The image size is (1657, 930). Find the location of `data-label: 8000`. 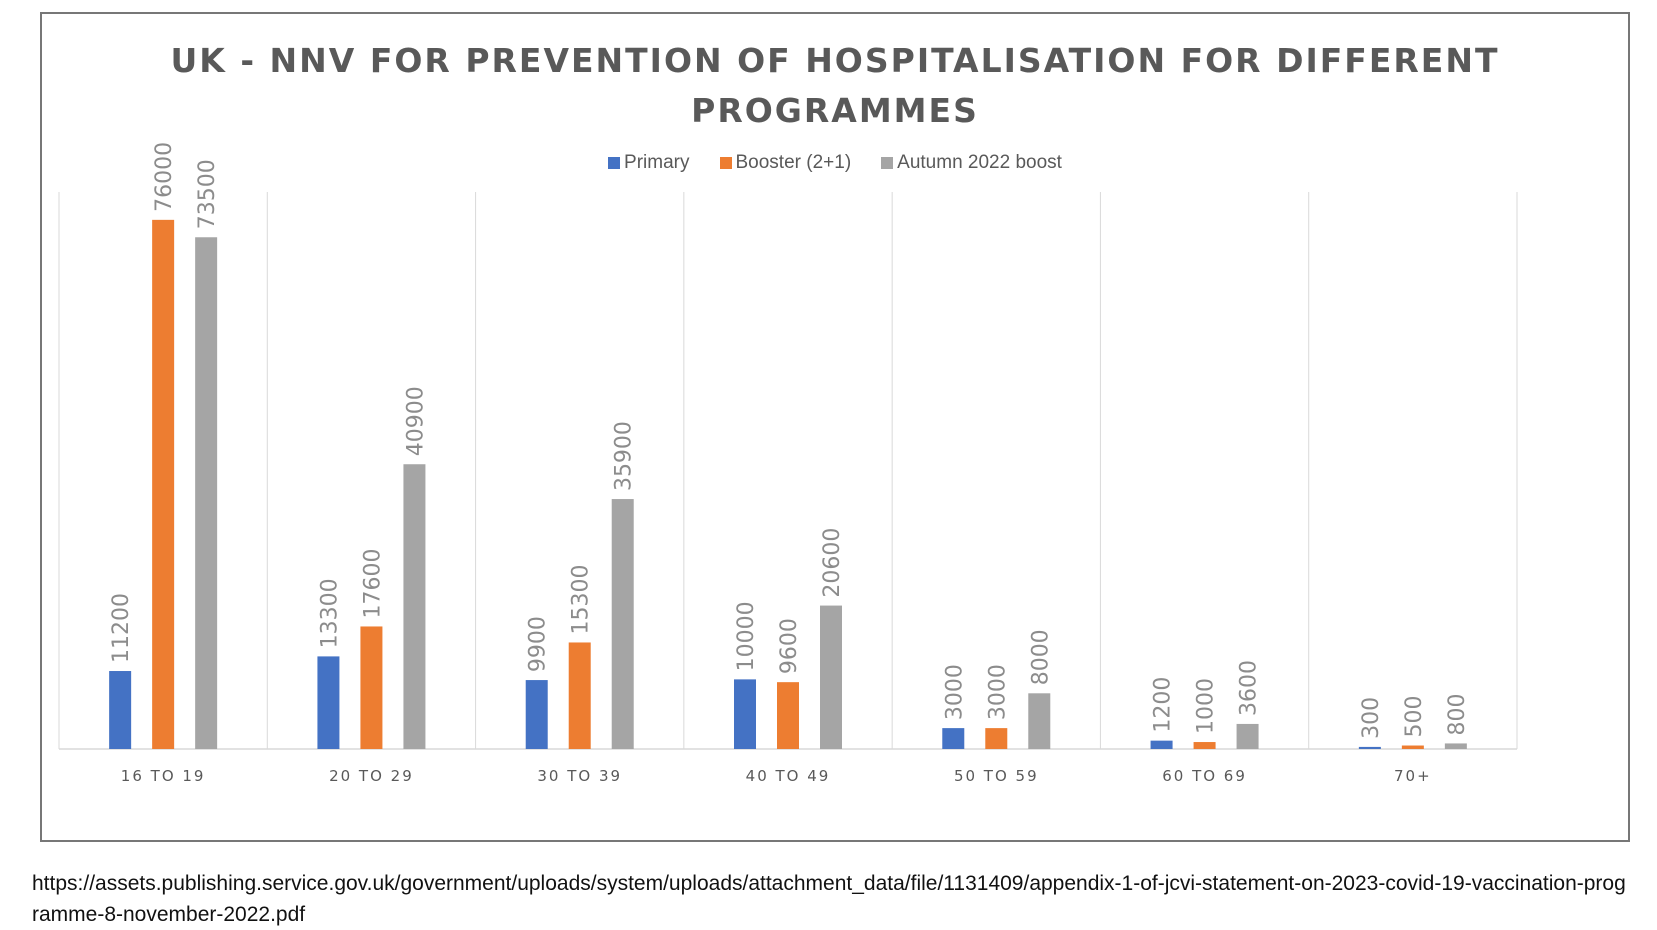

data-label: 8000 is located at coordinates (1040, 657).